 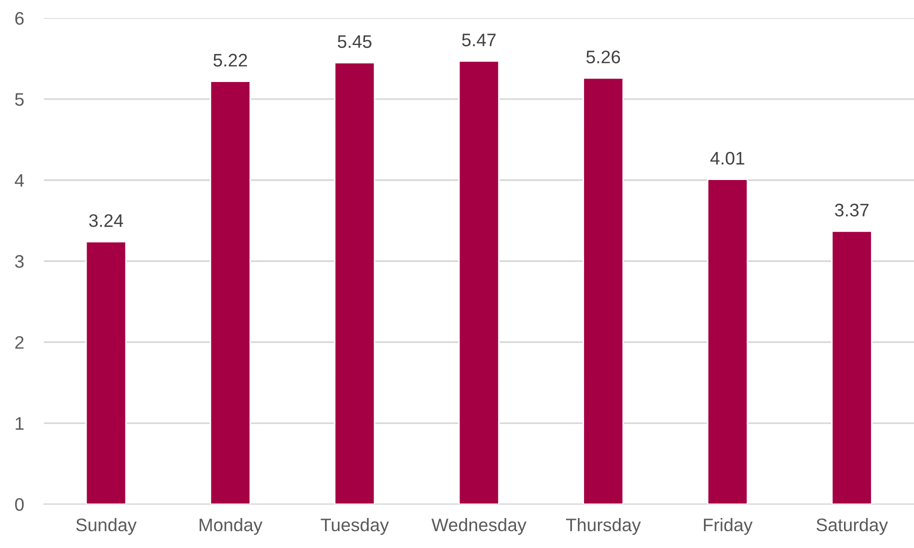 I want to click on x-tick-label: Monday, so click(x=231, y=526).